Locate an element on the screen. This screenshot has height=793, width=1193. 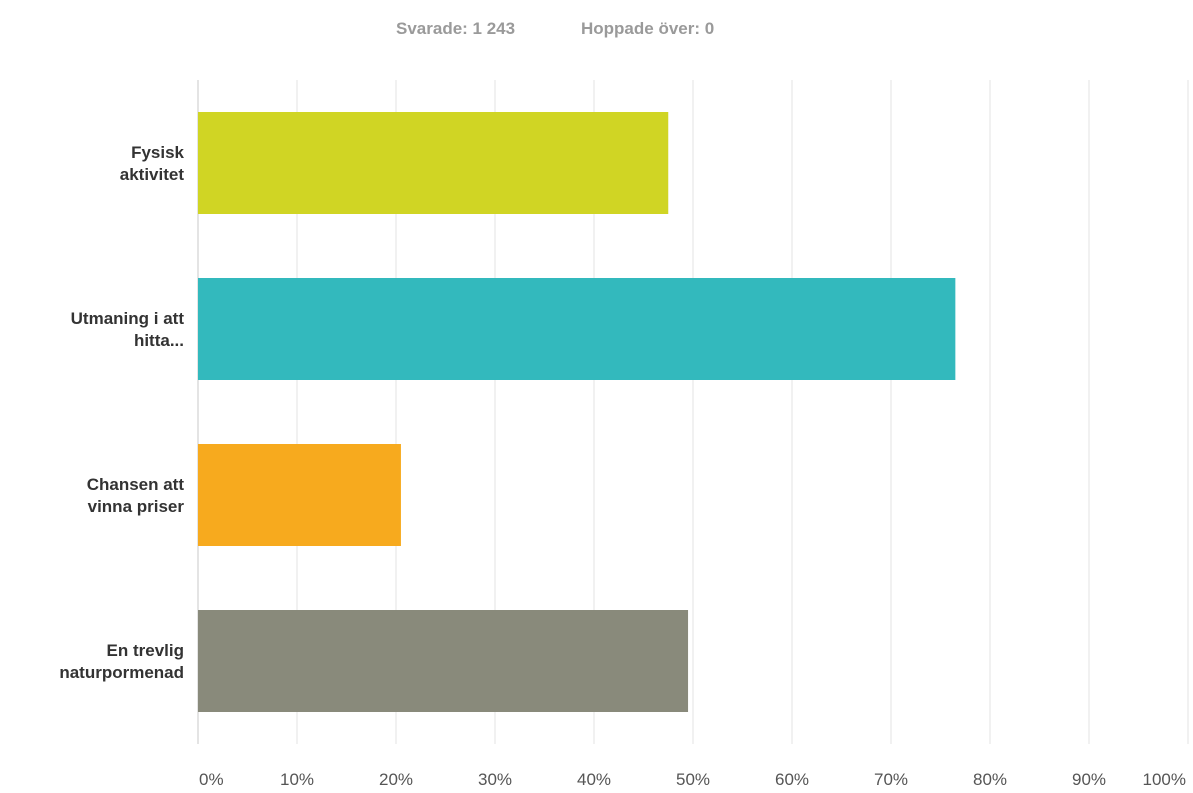
tick-label: 30% is located at coordinates (495, 779).